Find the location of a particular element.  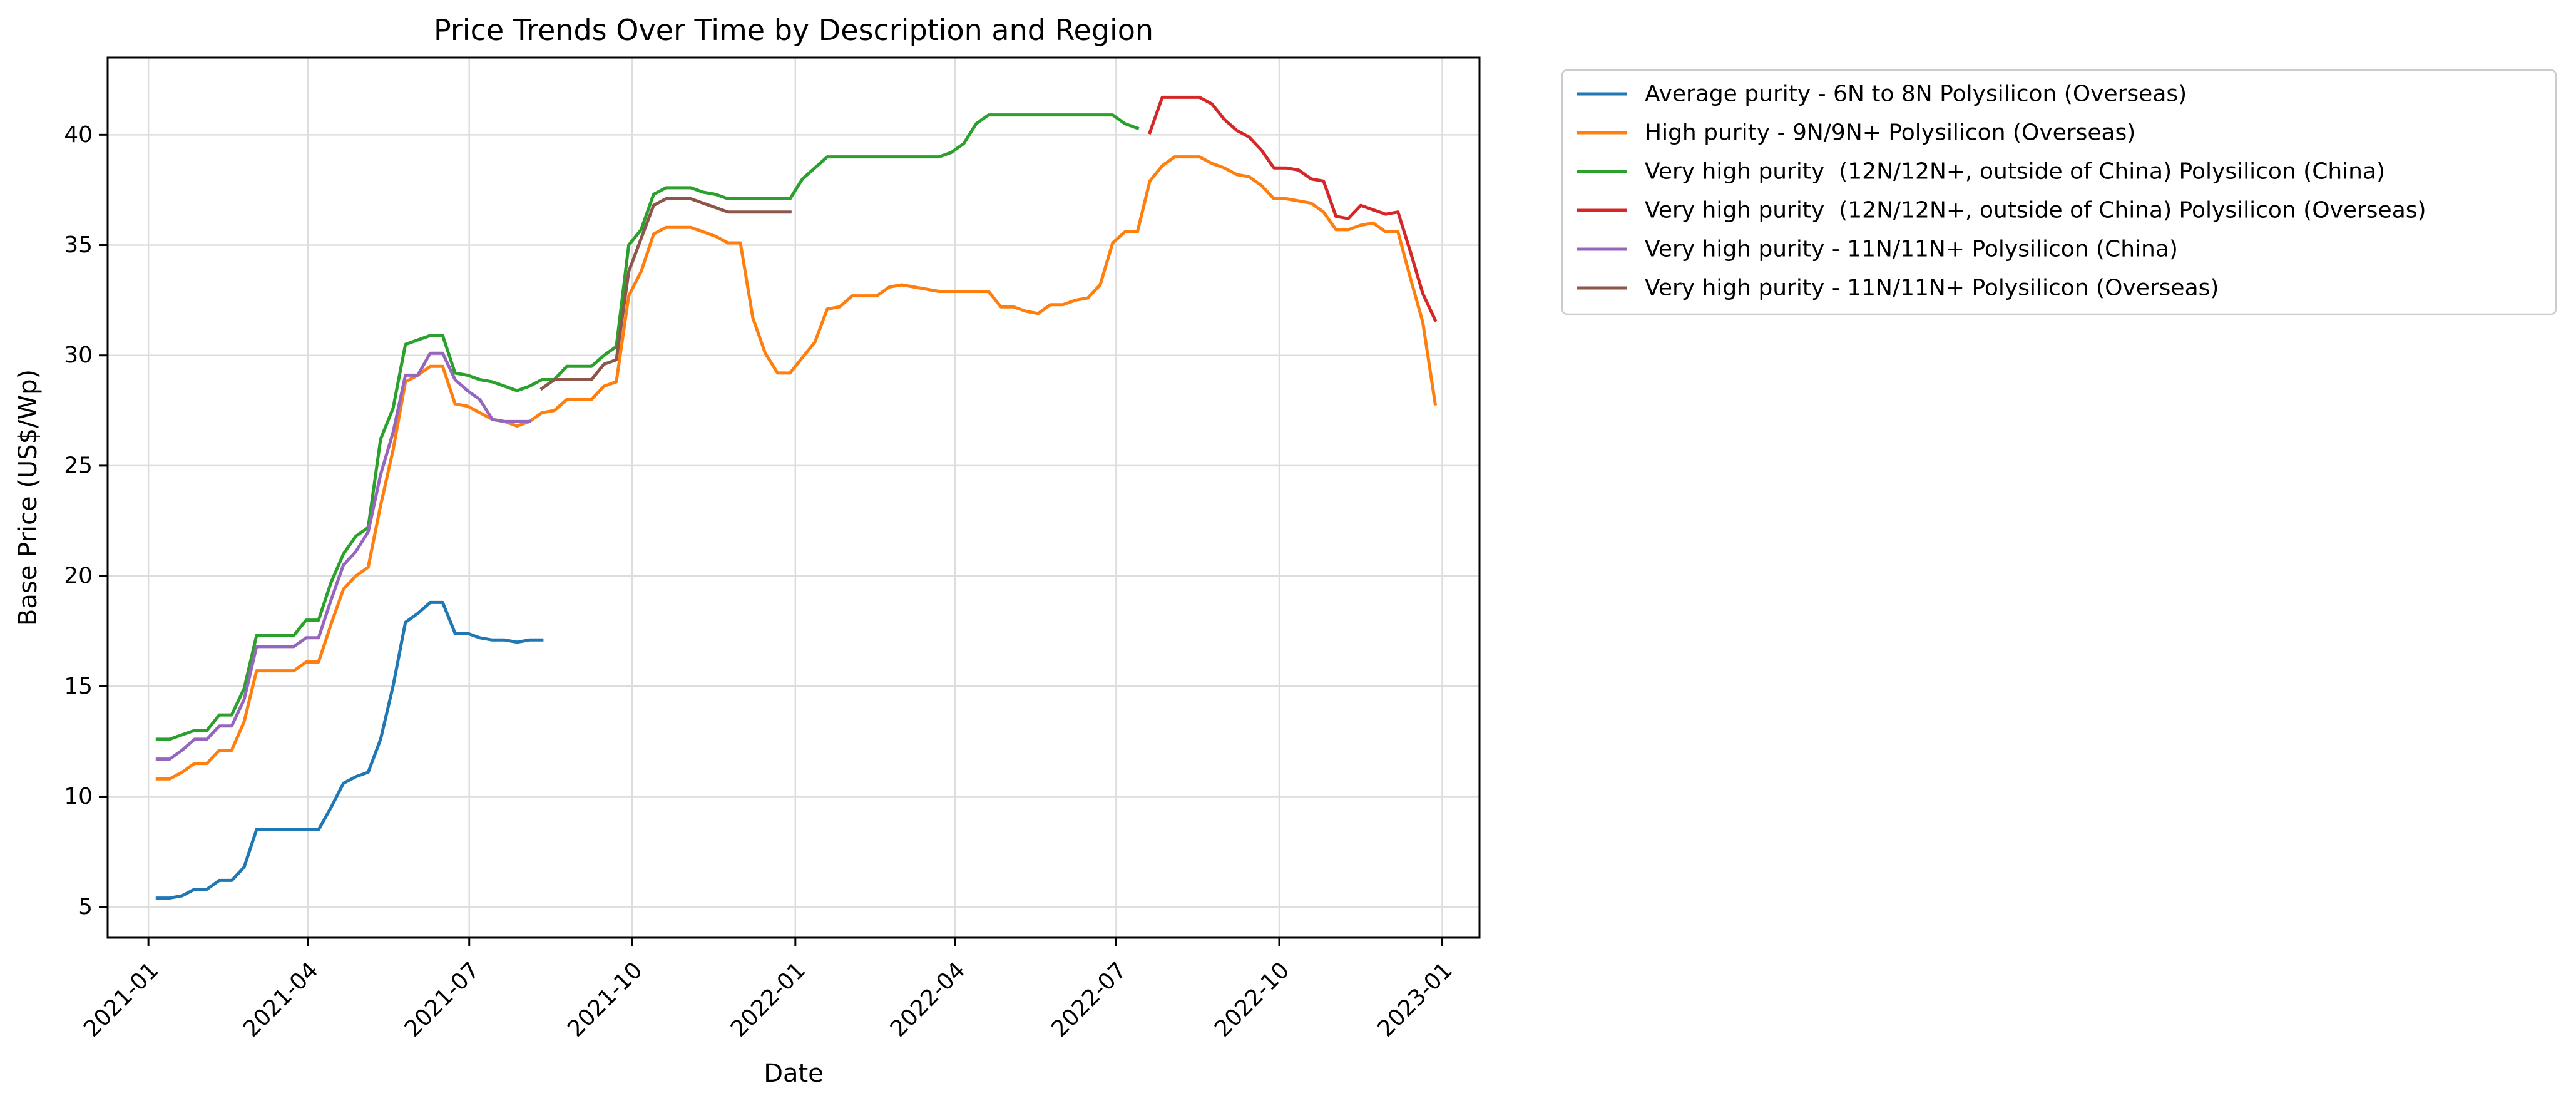

y-axis-label: Base Price (US$/Wp) is located at coordinates (28, 498).